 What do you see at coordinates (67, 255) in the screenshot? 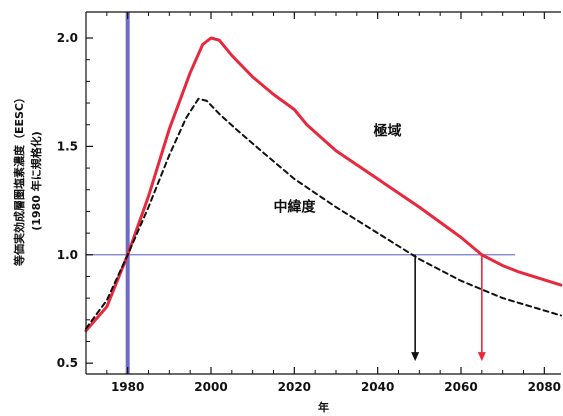
I see `y-tick-label: 1.0` at bounding box center [67, 255].